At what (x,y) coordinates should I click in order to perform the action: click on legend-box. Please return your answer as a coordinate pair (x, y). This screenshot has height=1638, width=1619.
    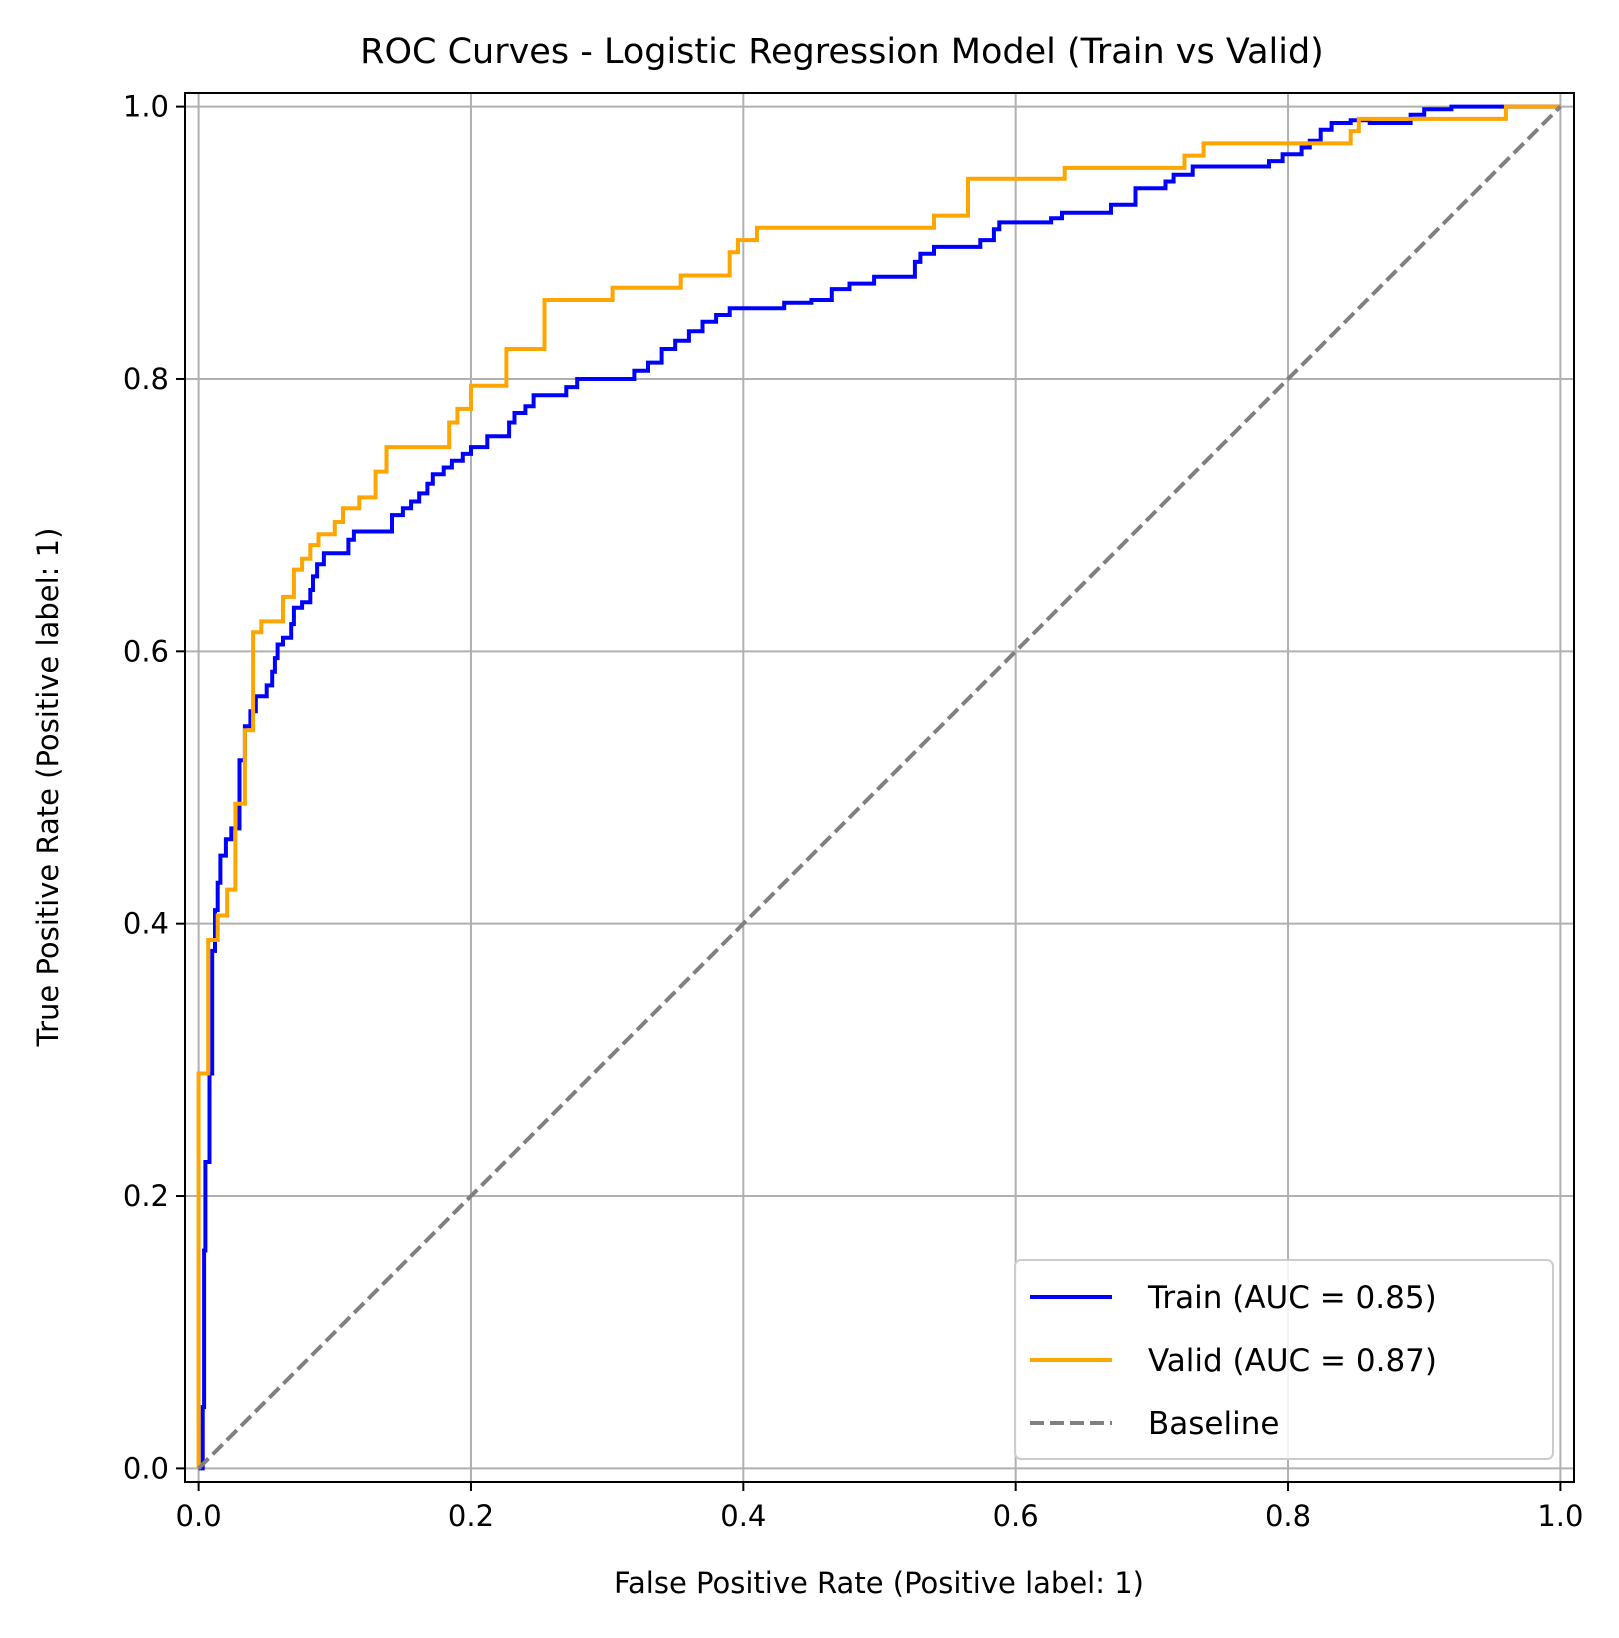
    Looking at the image, I should click on (1284, 1359).